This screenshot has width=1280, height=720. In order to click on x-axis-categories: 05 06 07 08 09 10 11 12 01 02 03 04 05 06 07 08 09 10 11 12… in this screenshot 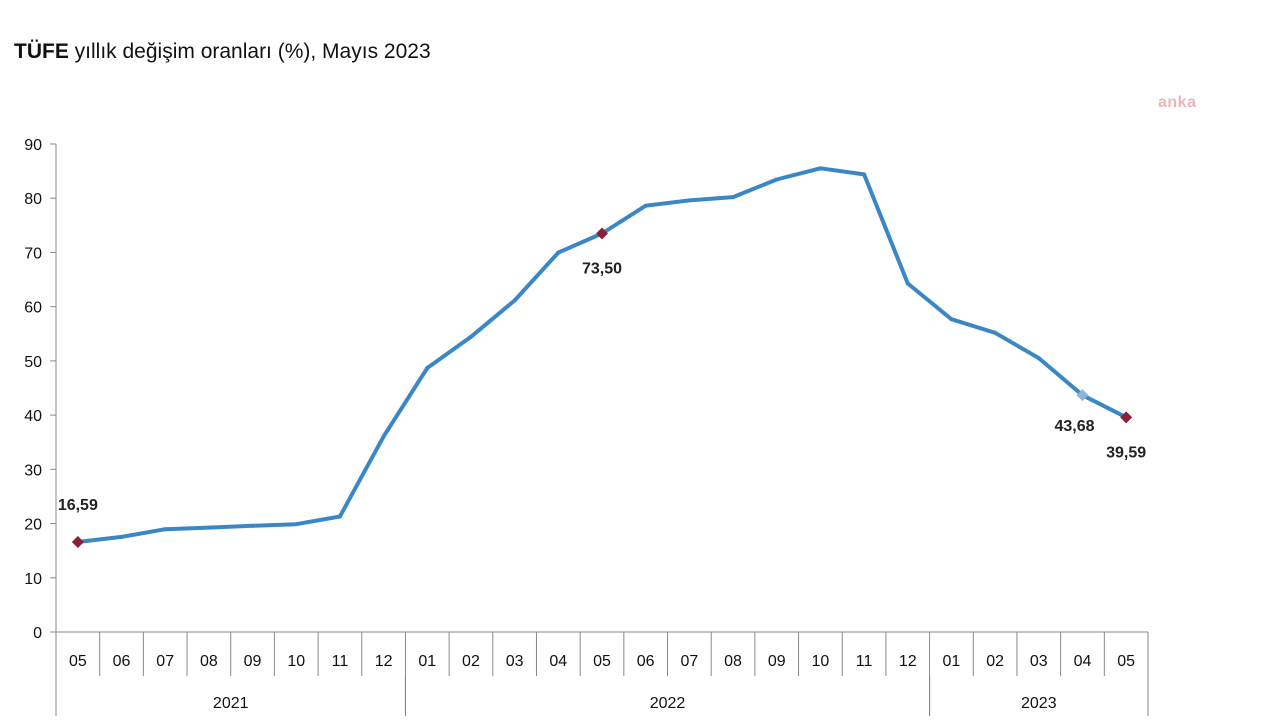, I will do `click(602, 654)`.